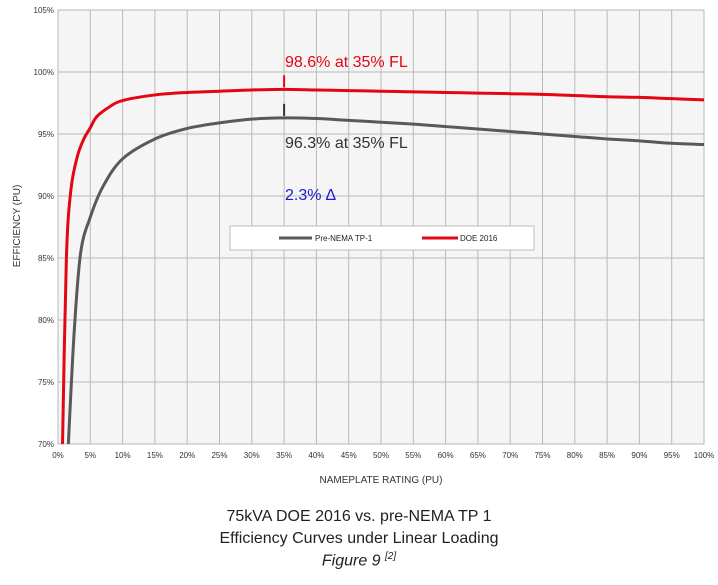  What do you see at coordinates (607, 455) in the screenshot?
I see `x-tick-label: 85%` at bounding box center [607, 455].